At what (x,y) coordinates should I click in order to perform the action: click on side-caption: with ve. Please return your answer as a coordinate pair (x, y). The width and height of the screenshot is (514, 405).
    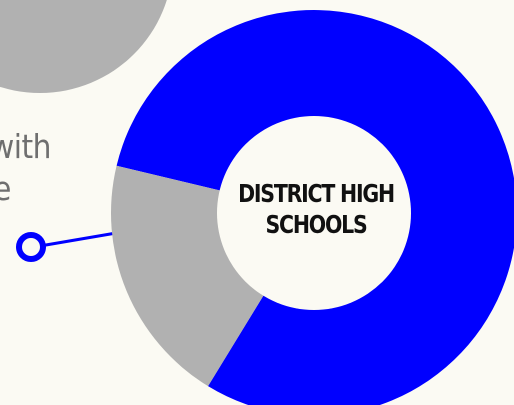
    Looking at the image, I should click on (40, 166).